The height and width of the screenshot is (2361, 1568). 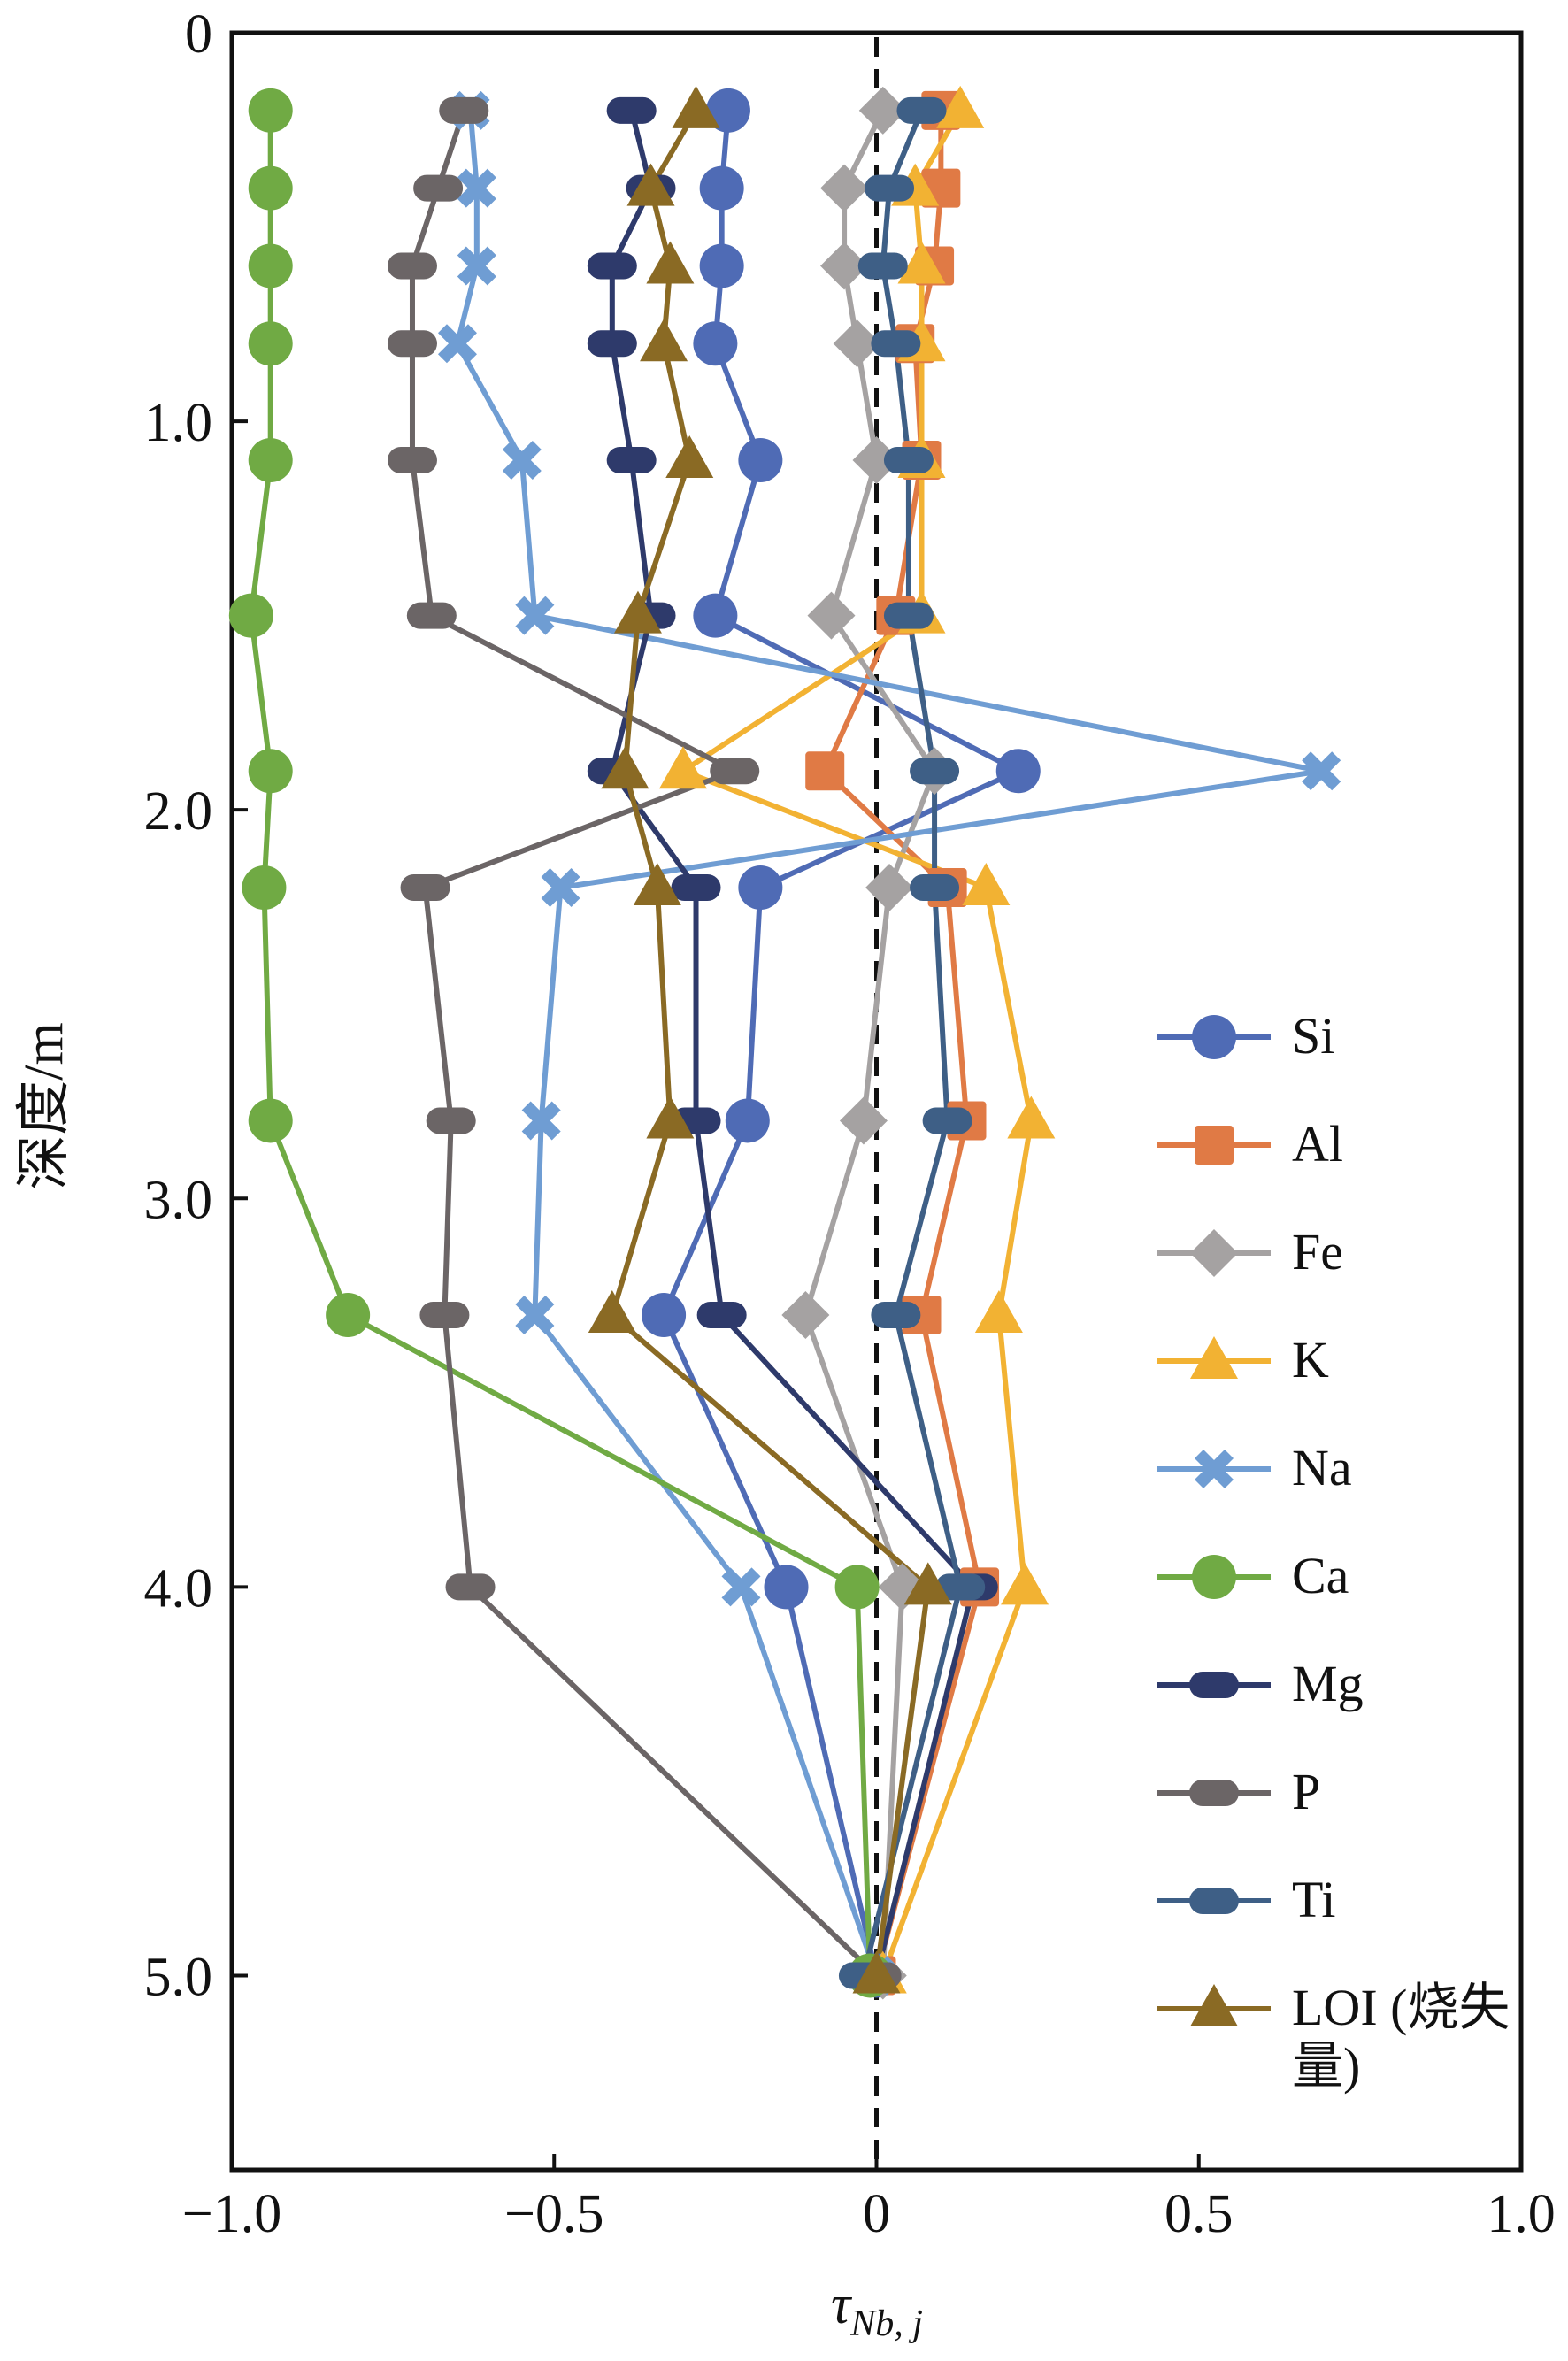 I want to click on legend-label: Na, so click(x=1322, y=1467).